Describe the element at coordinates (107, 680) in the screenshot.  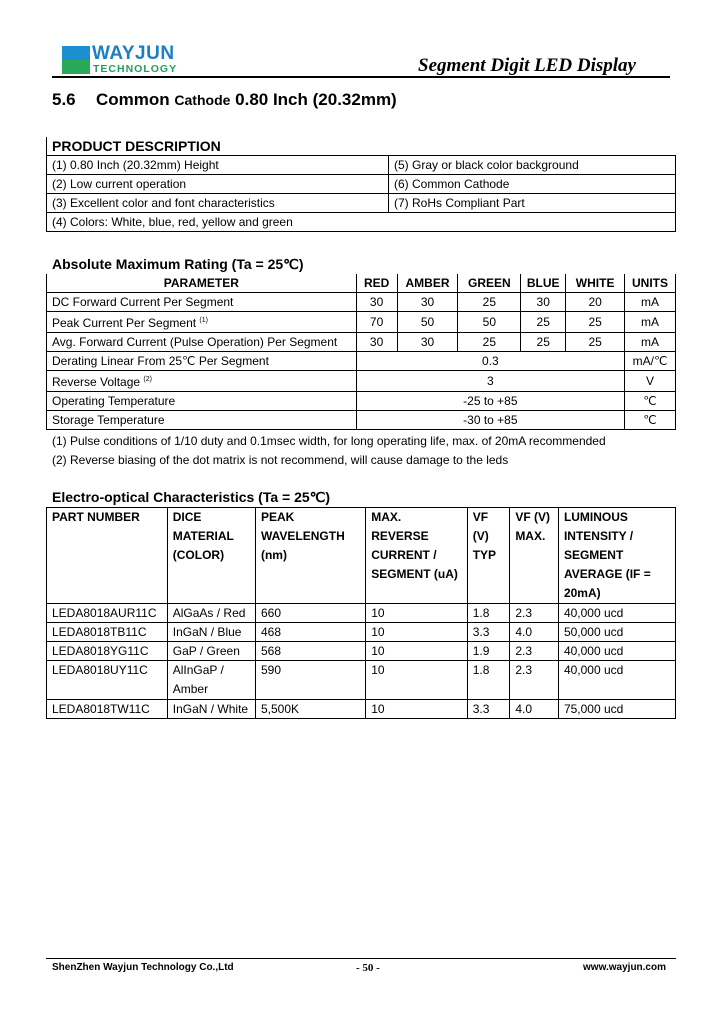
I see `part-number-cell: LEDA8018UY11C` at that location.